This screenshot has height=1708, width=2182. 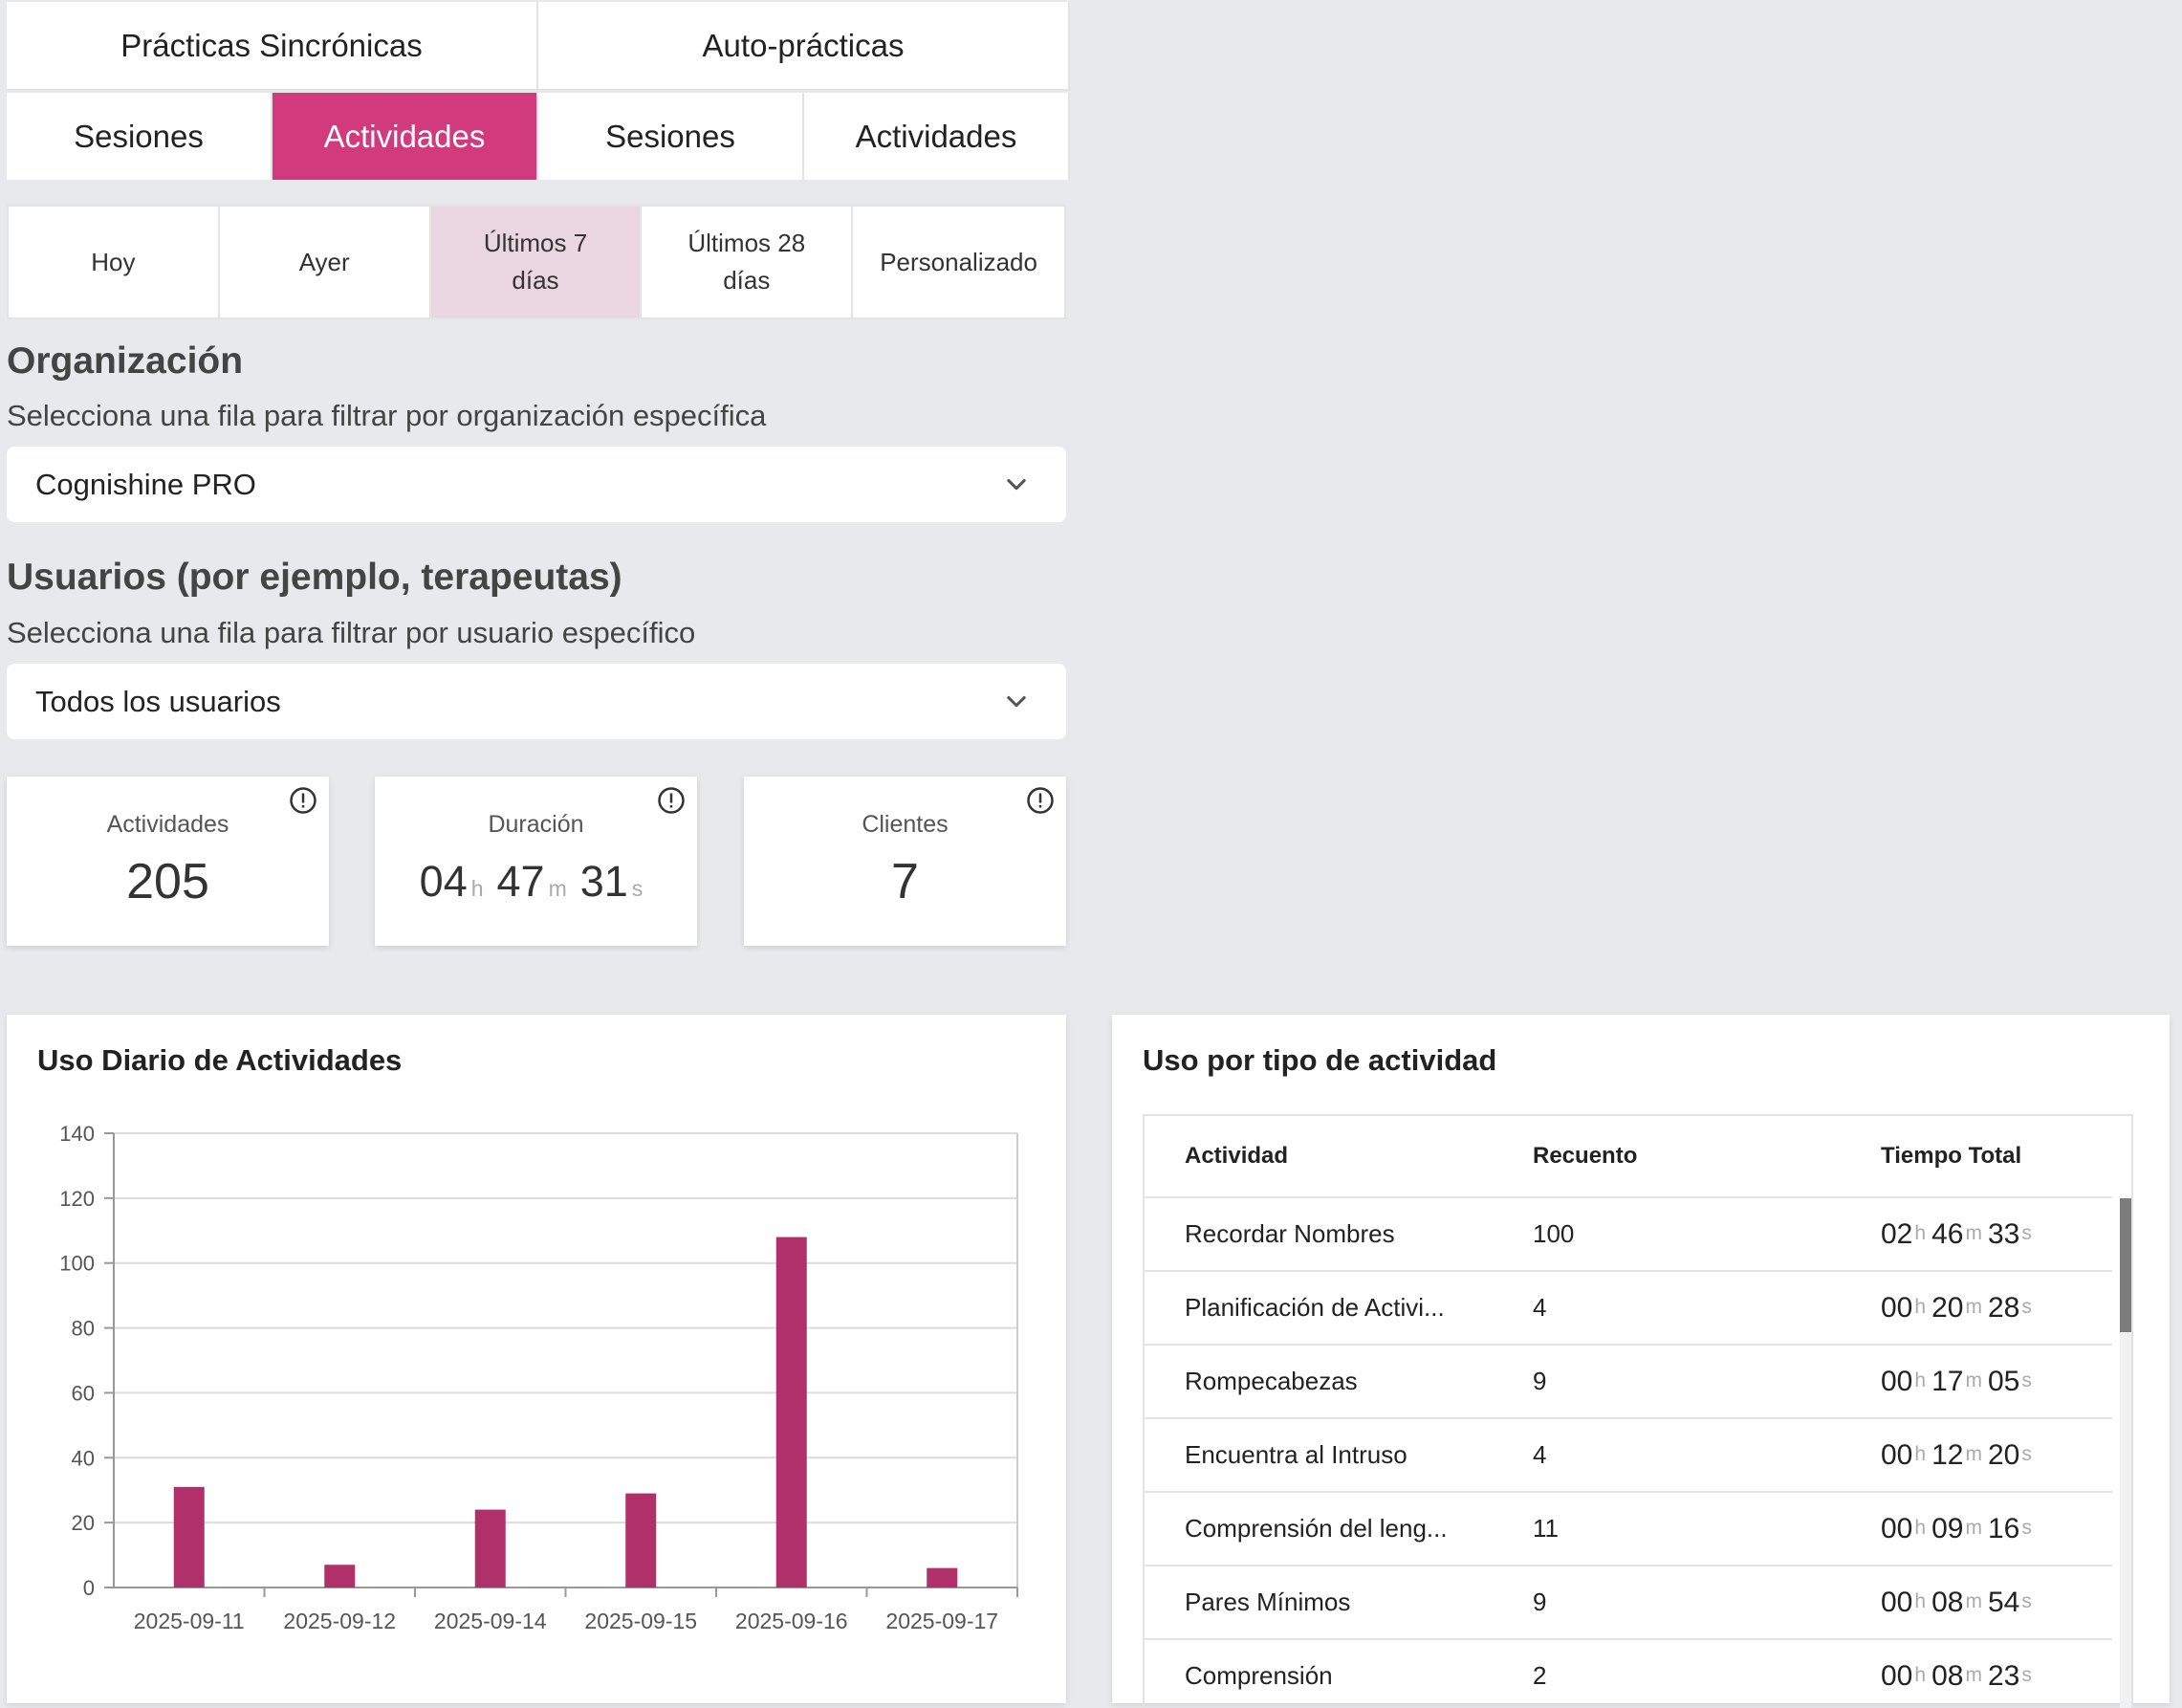 I want to click on y-tick-label: 60, so click(x=83, y=1393).